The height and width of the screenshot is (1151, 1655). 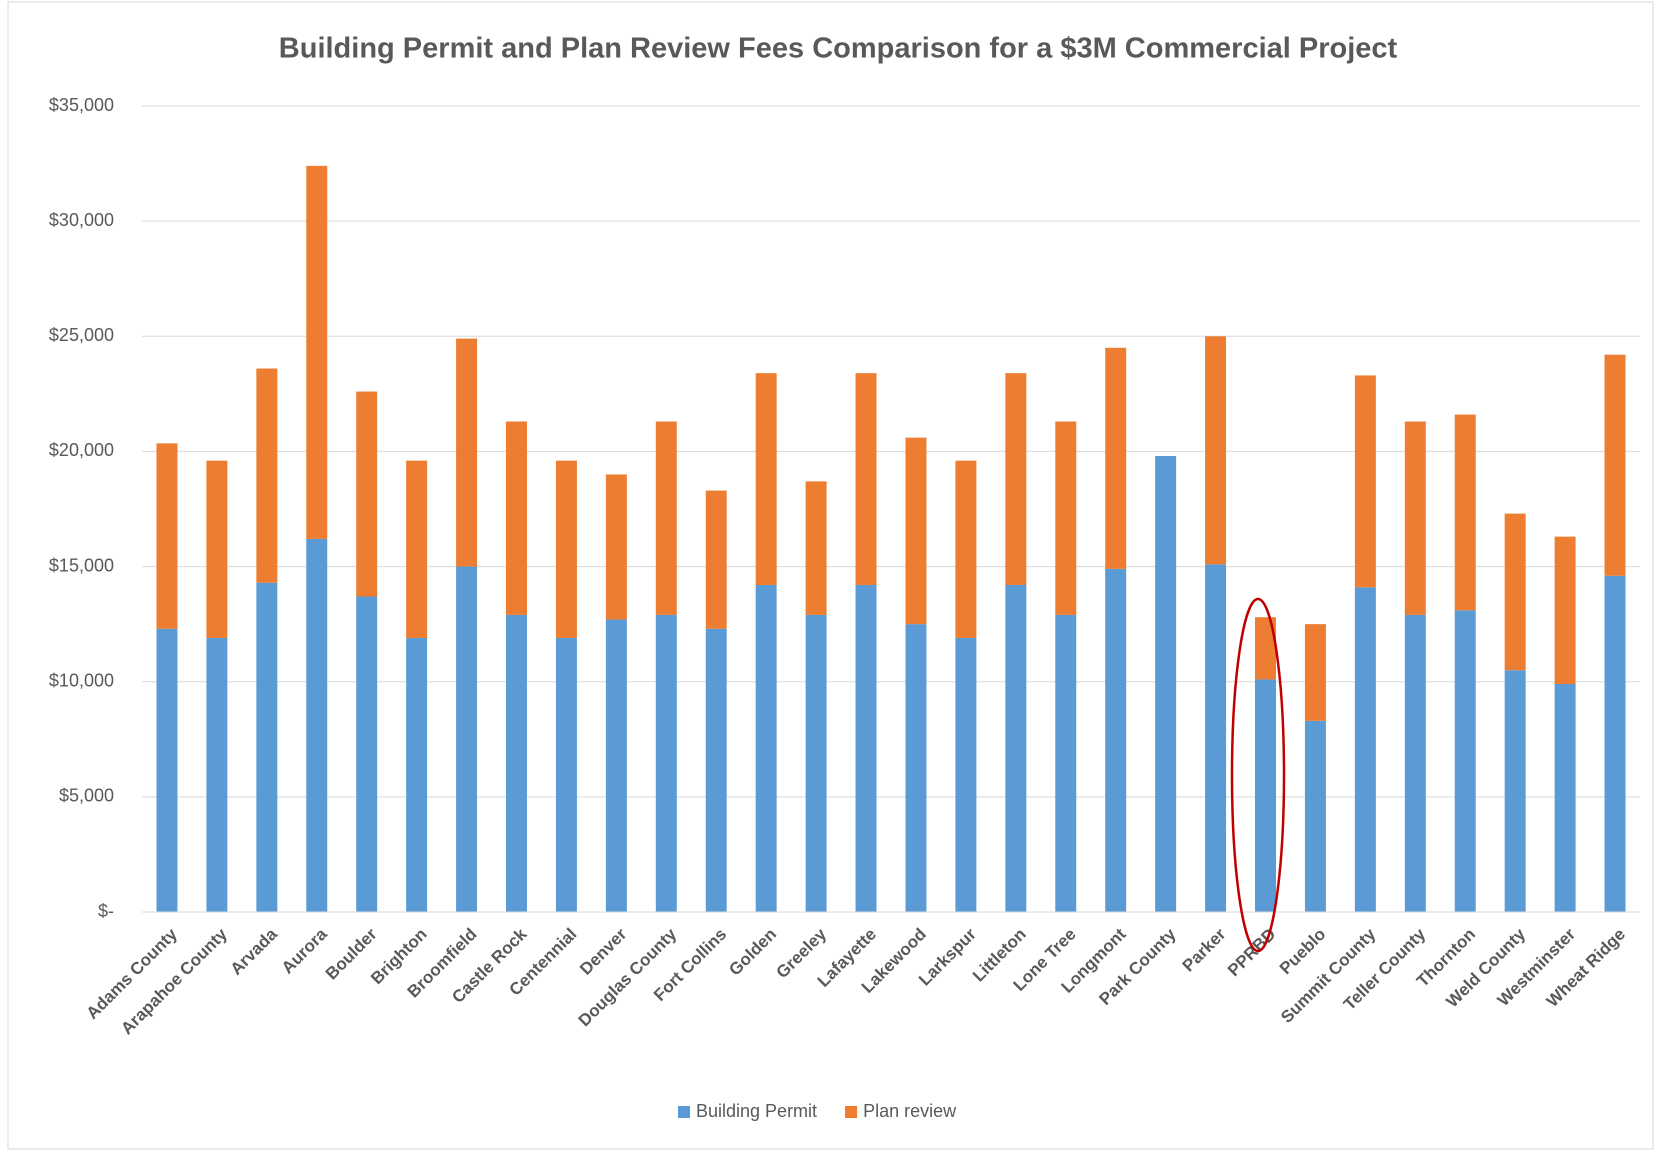 I want to click on y-tick-label: $20,000, so click(x=81, y=450).